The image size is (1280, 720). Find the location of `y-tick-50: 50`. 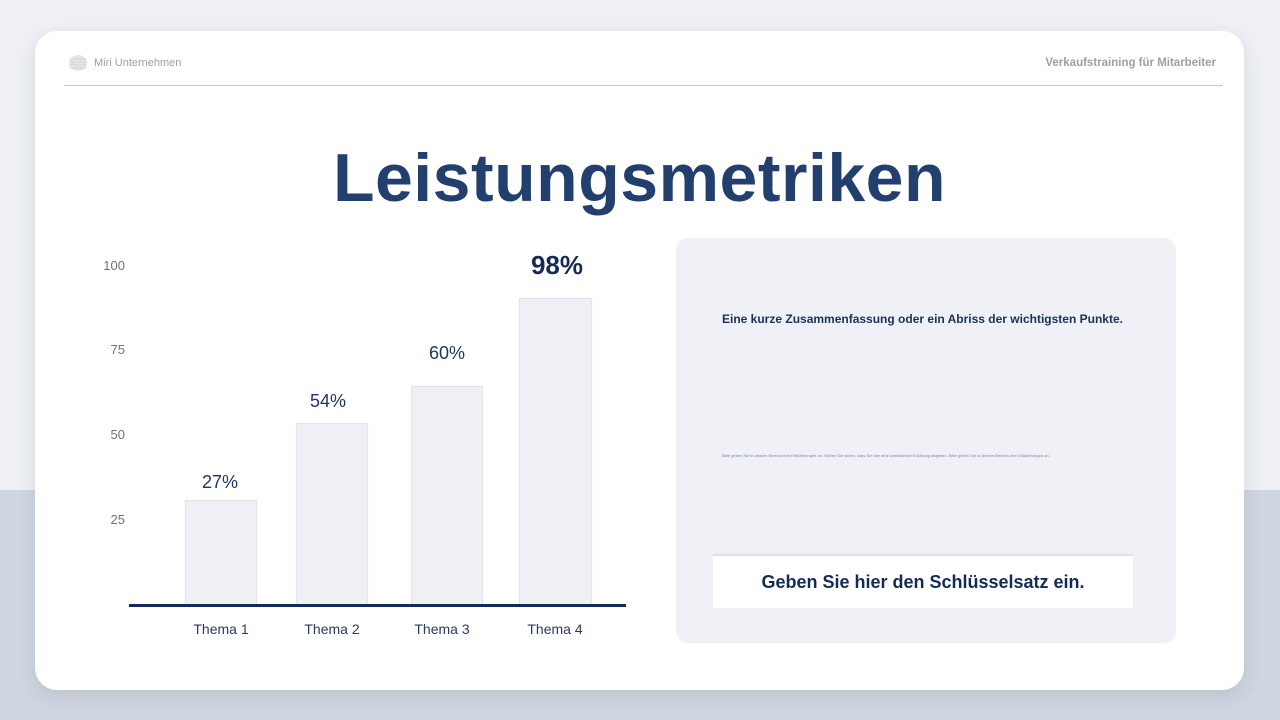

y-tick-50: 50 is located at coordinates (117, 434).